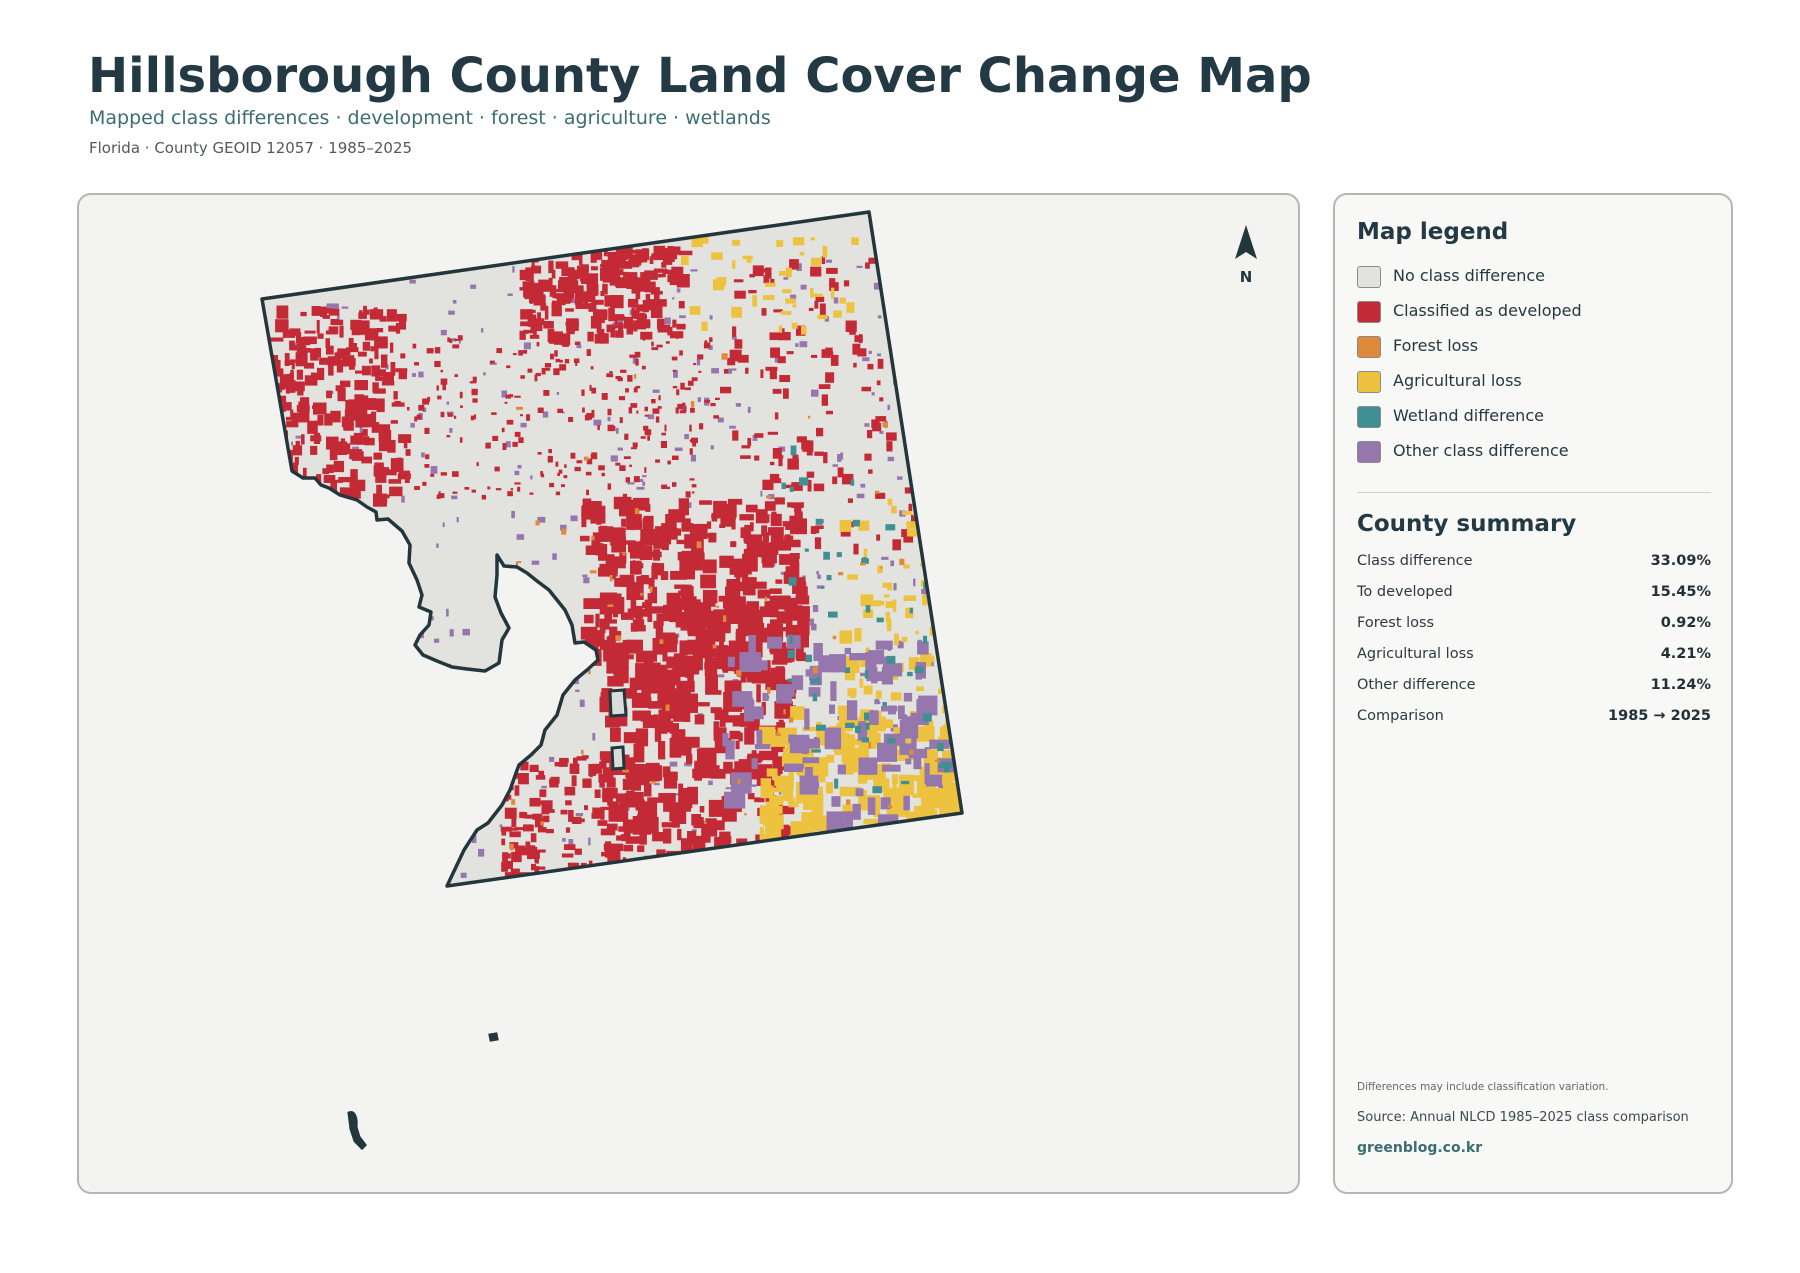 The image size is (1800, 1273). What do you see at coordinates (1420, 1148) in the screenshot?
I see `site-link: greenblog.co.kr` at bounding box center [1420, 1148].